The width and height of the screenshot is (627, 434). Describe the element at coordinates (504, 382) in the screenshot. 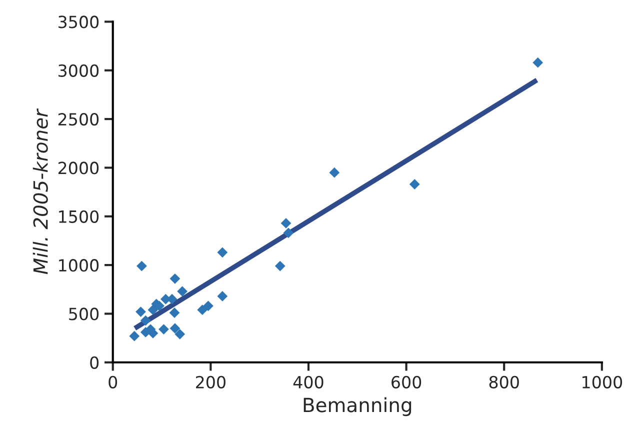

I see `x-tick-label: 800` at that location.